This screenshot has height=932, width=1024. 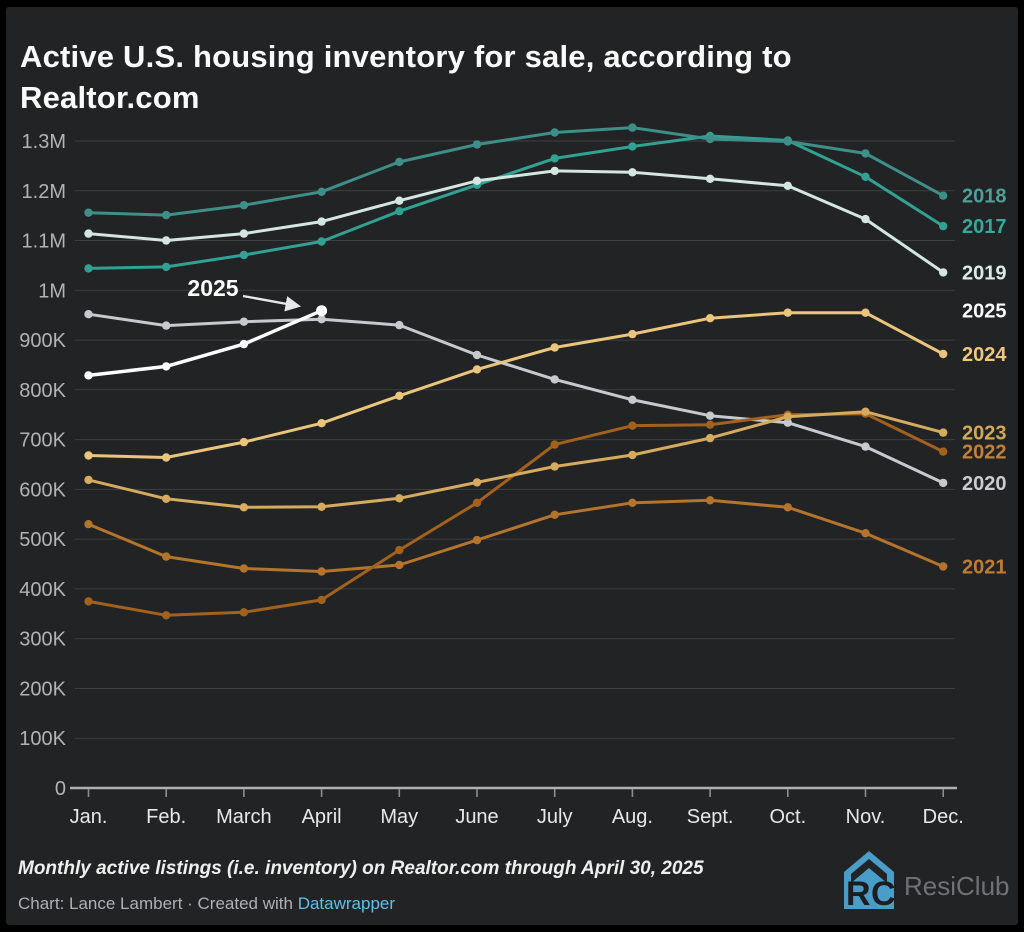 What do you see at coordinates (158, 903) in the screenshot?
I see `credit-text: Chart: Lance Lambert · Created with` at bounding box center [158, 903].